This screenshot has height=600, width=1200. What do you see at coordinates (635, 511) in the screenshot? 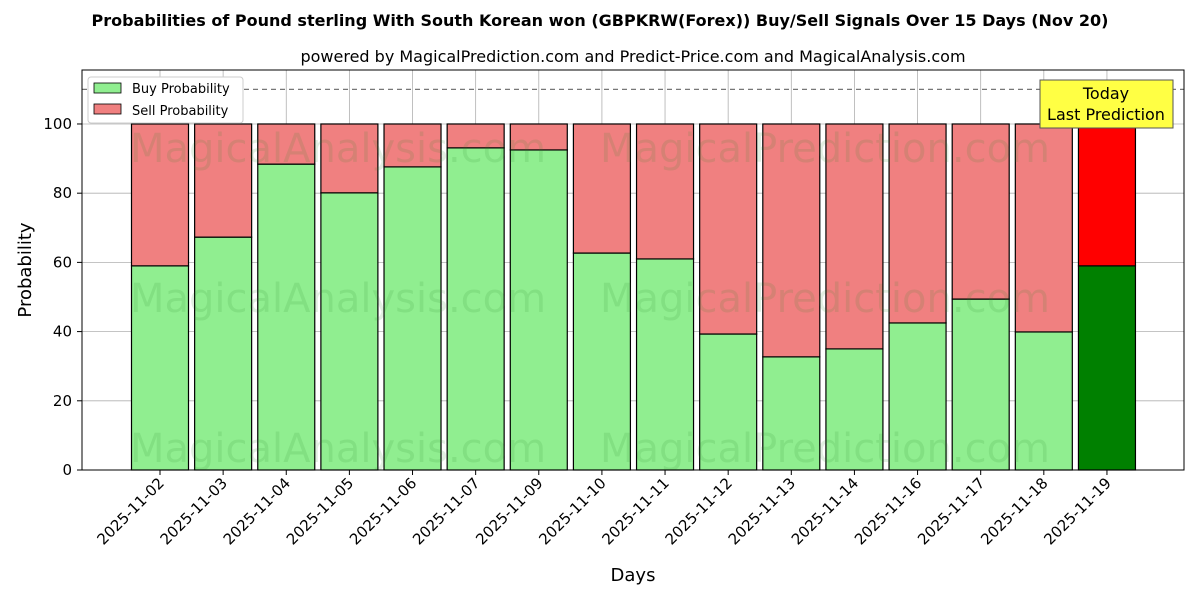
I see `x-tick-label: 2025-11-11` at bounding box center [635, 511].